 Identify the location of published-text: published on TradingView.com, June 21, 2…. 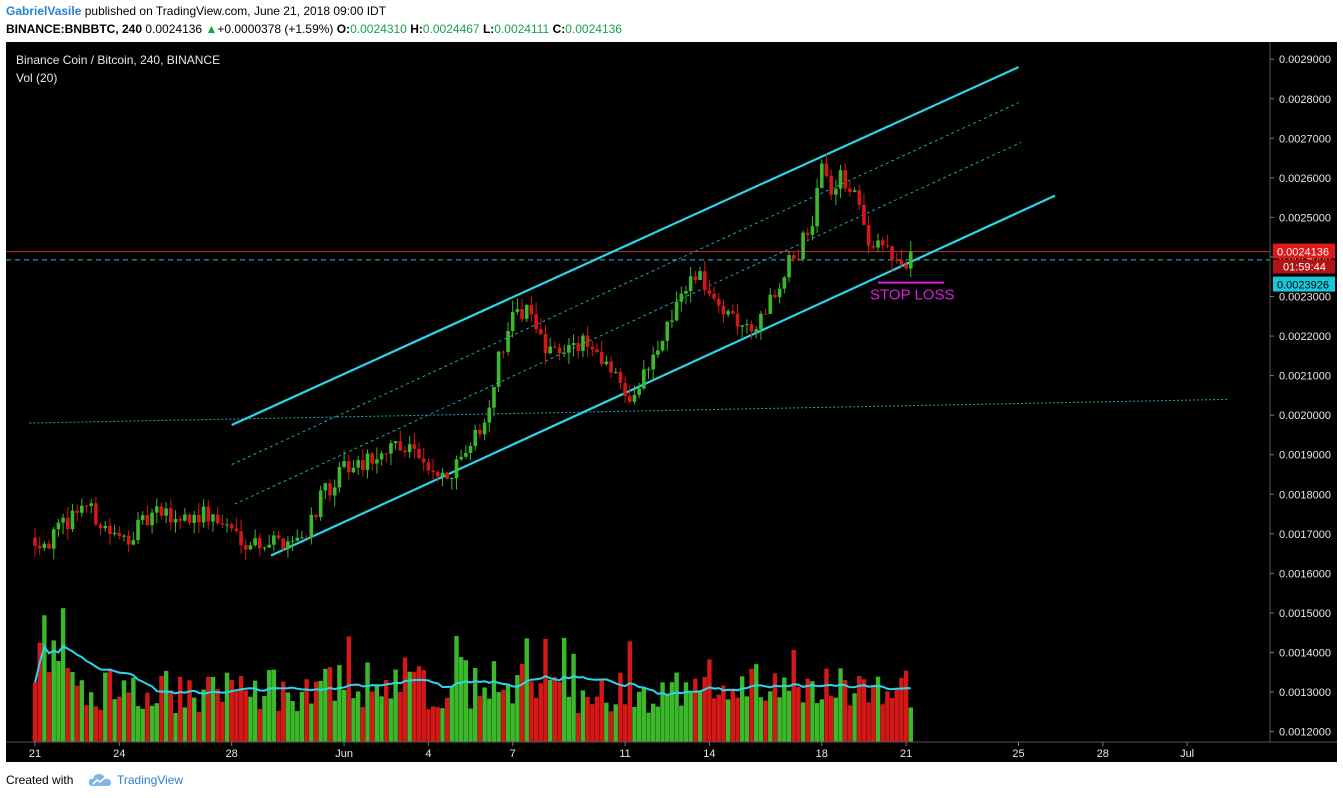
(234, 11).